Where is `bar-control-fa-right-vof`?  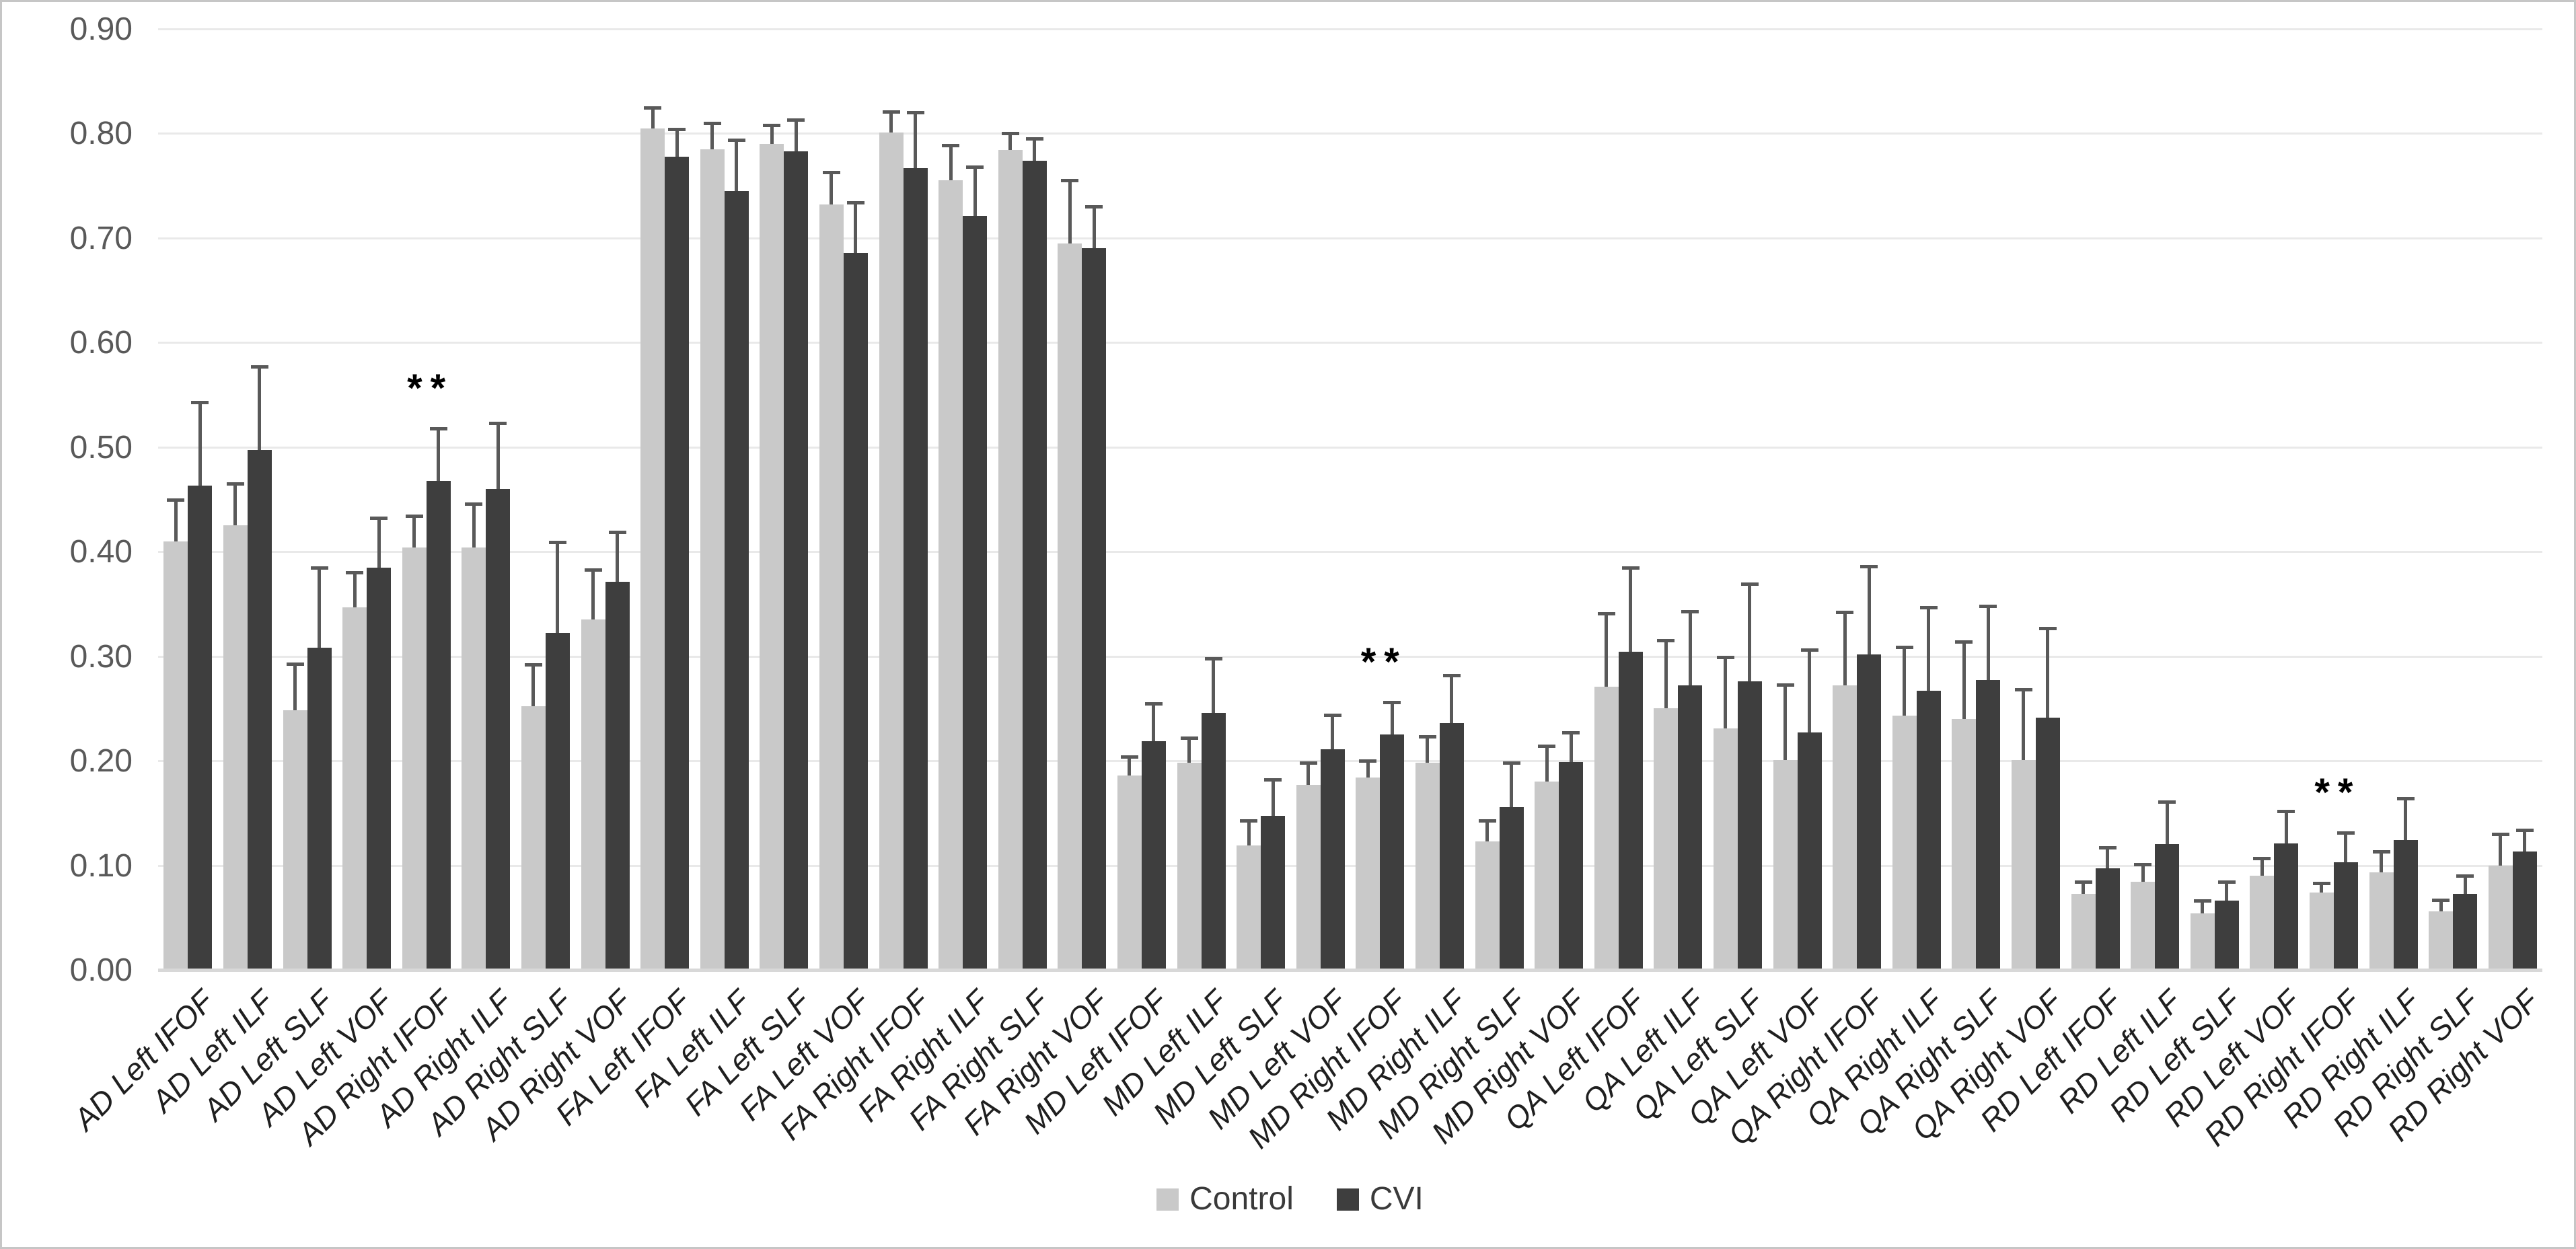
bar-control-fa-right-vof is located at coordinates (1070, 606).